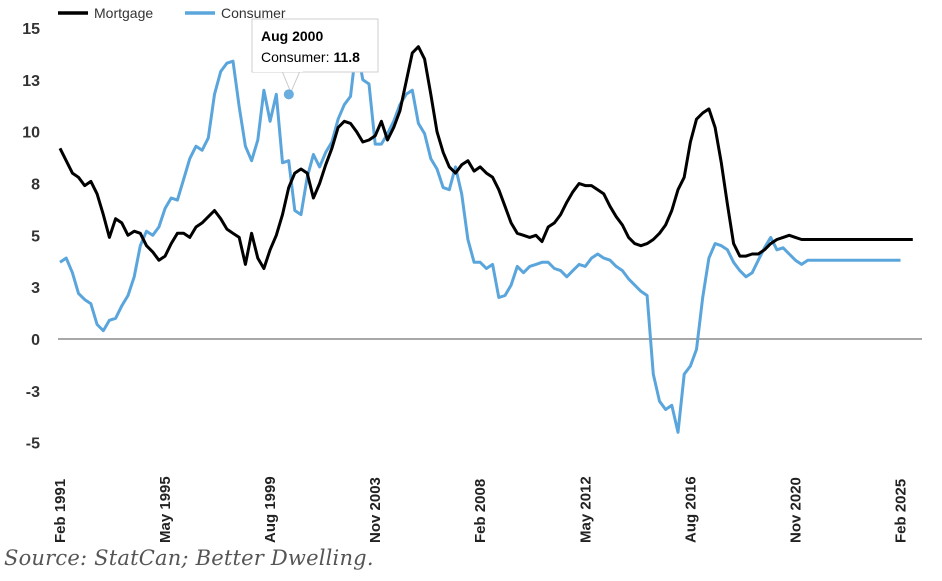  What do you see at coordinates (900, 511) in the screenshot?
I see `x-tick-label: Feb 2025` at bounding box center [900, 511].